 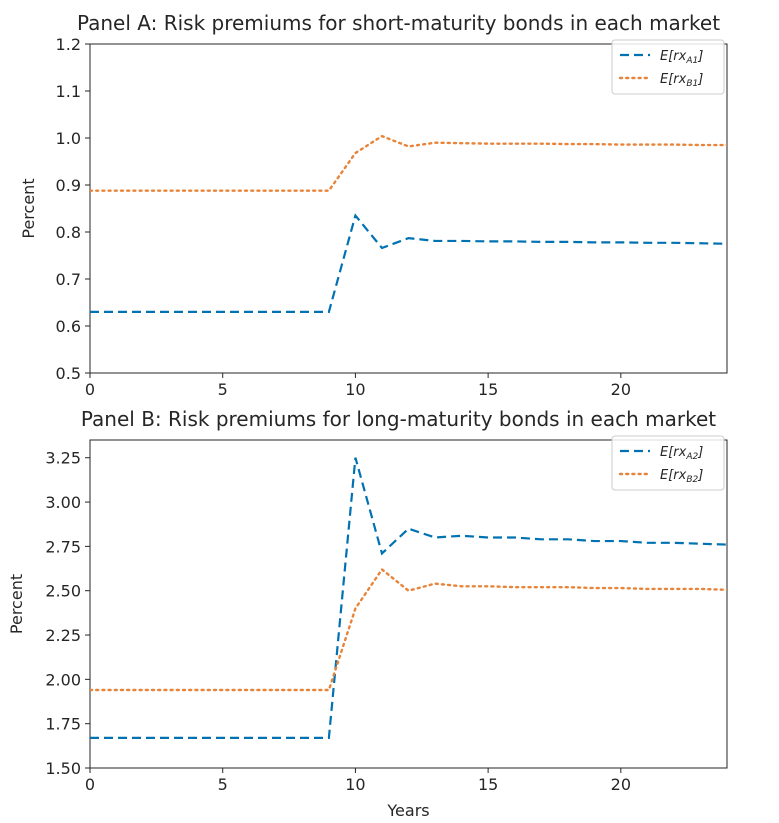 What do you see at coordinates (63, 591) in the screenshot?
I see `y-tick-label: 2.50` at bounding box center [63, 591].